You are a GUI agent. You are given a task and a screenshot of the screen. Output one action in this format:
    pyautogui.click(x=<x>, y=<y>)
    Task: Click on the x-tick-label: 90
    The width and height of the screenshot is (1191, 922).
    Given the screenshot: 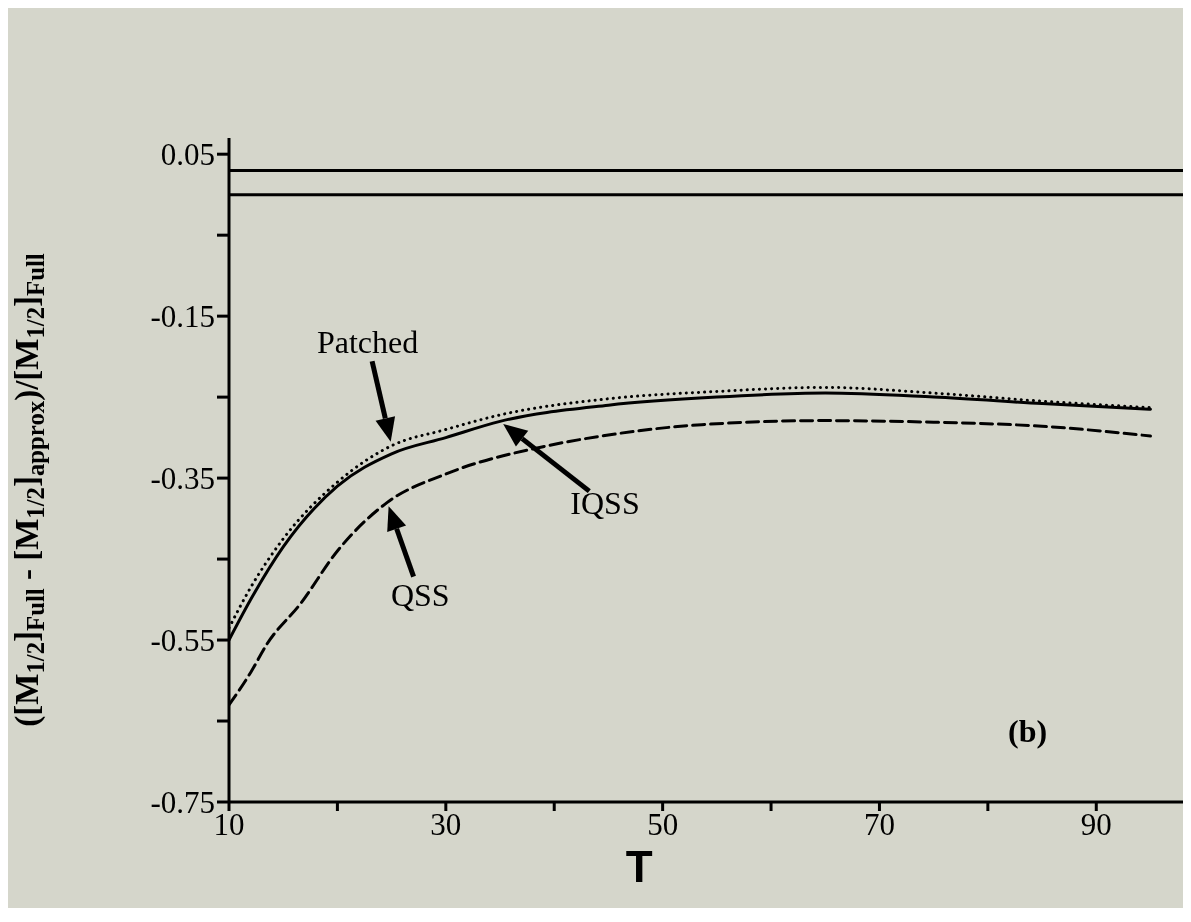 What is the action you would take?
    pyautogui.click(x=1096, y=825)
    